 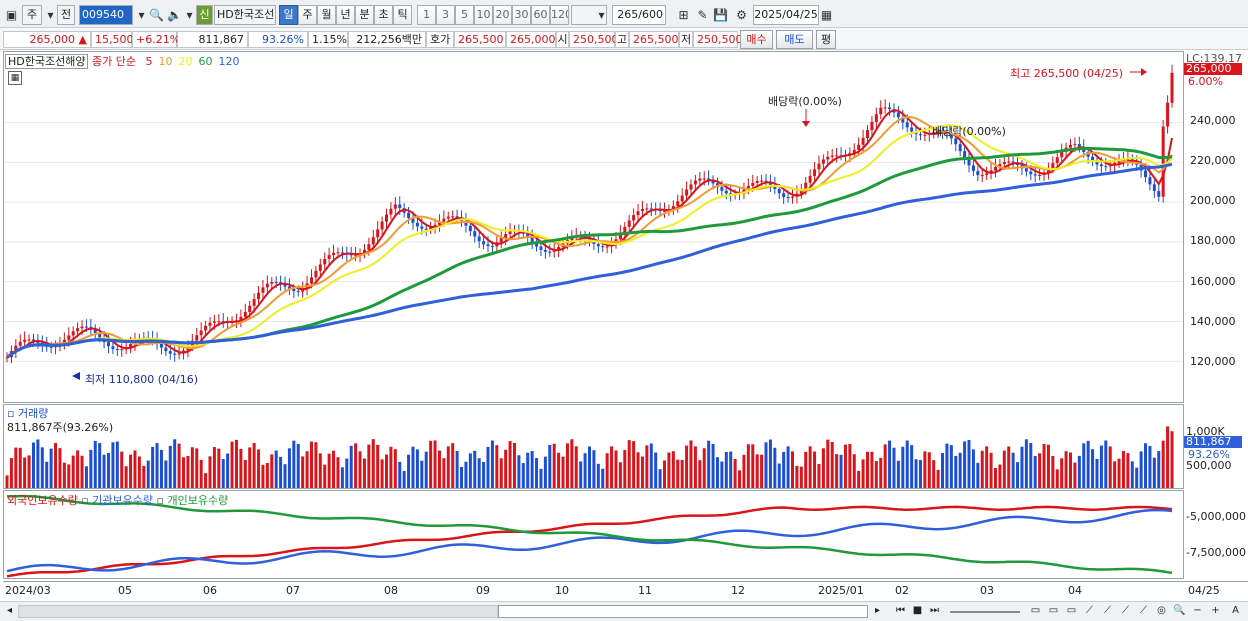 What do you see at coordinates (521, 15) in the screenshot?
I see `interval-button-30: 30` at bounding box center [521, 15].